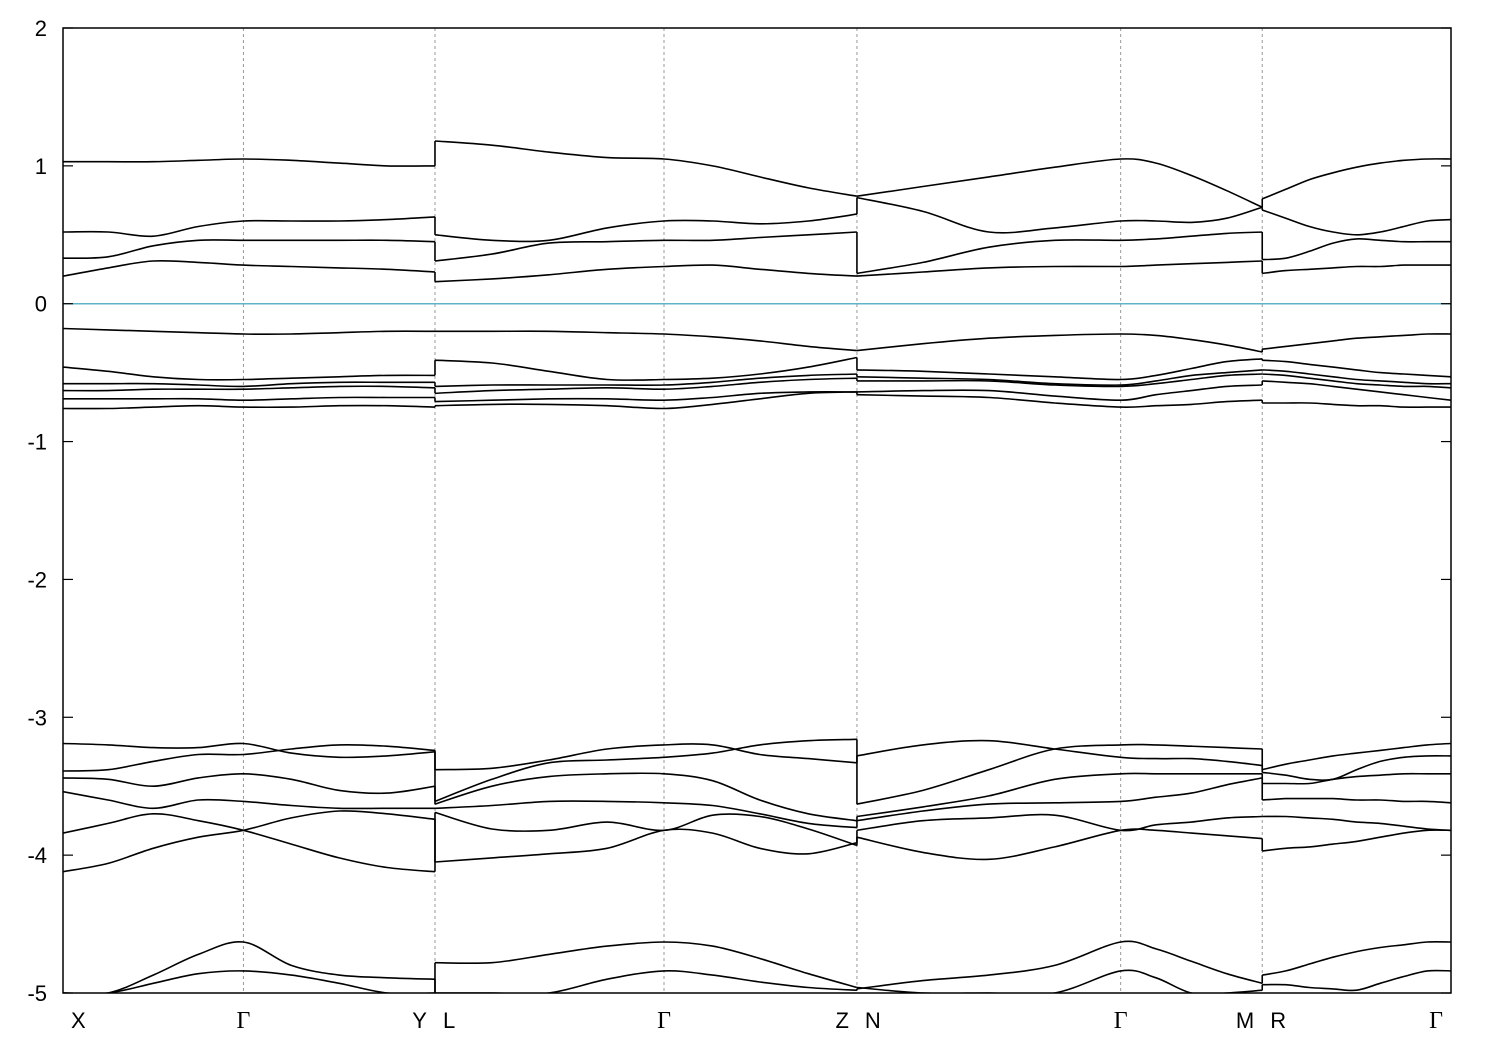  I want to click on band-line-seg1-b16, so click(646, 228).